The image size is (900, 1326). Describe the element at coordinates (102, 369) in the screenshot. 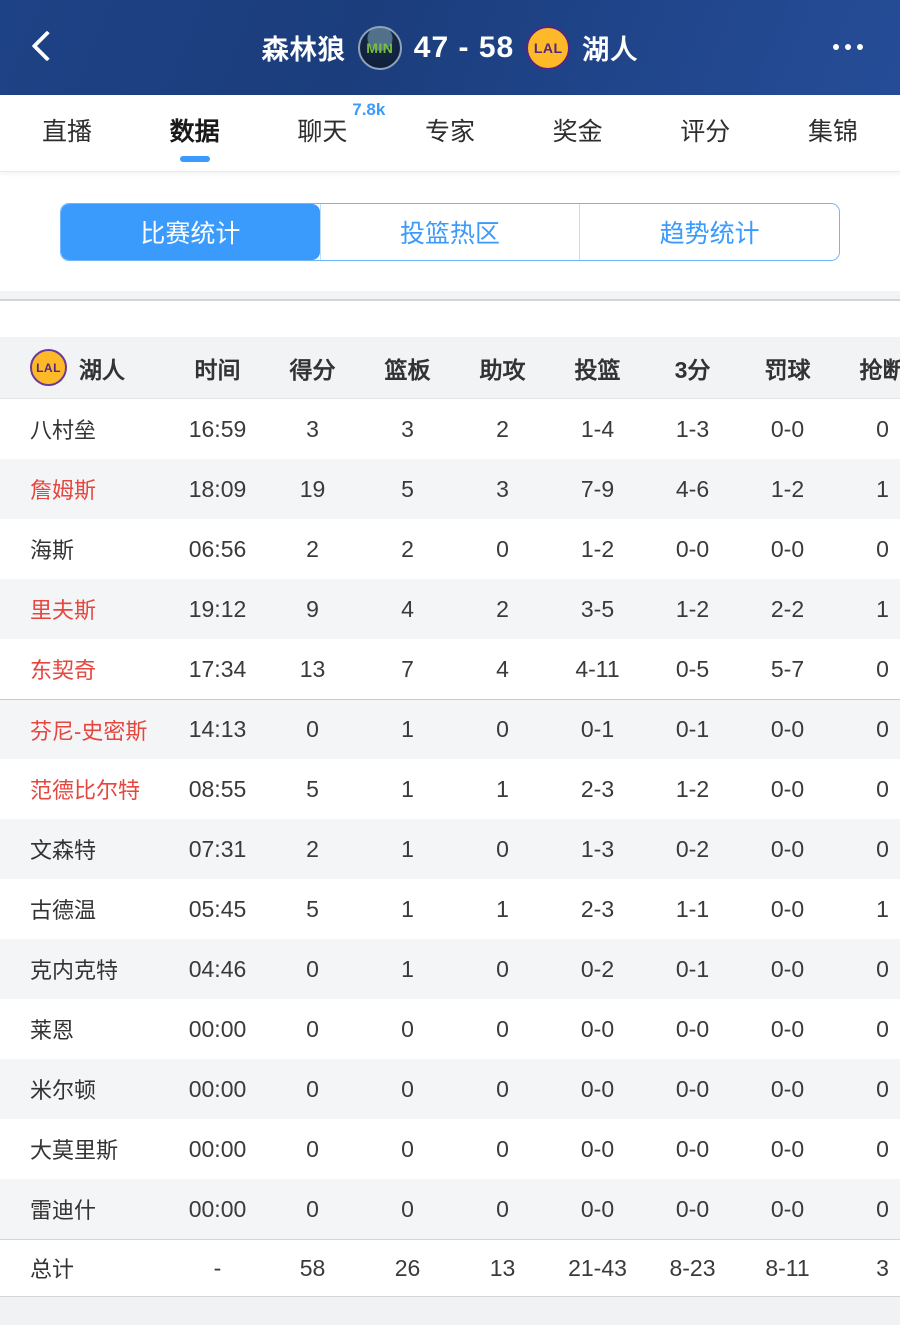

I see `team-name-label: 湖人` at that location.